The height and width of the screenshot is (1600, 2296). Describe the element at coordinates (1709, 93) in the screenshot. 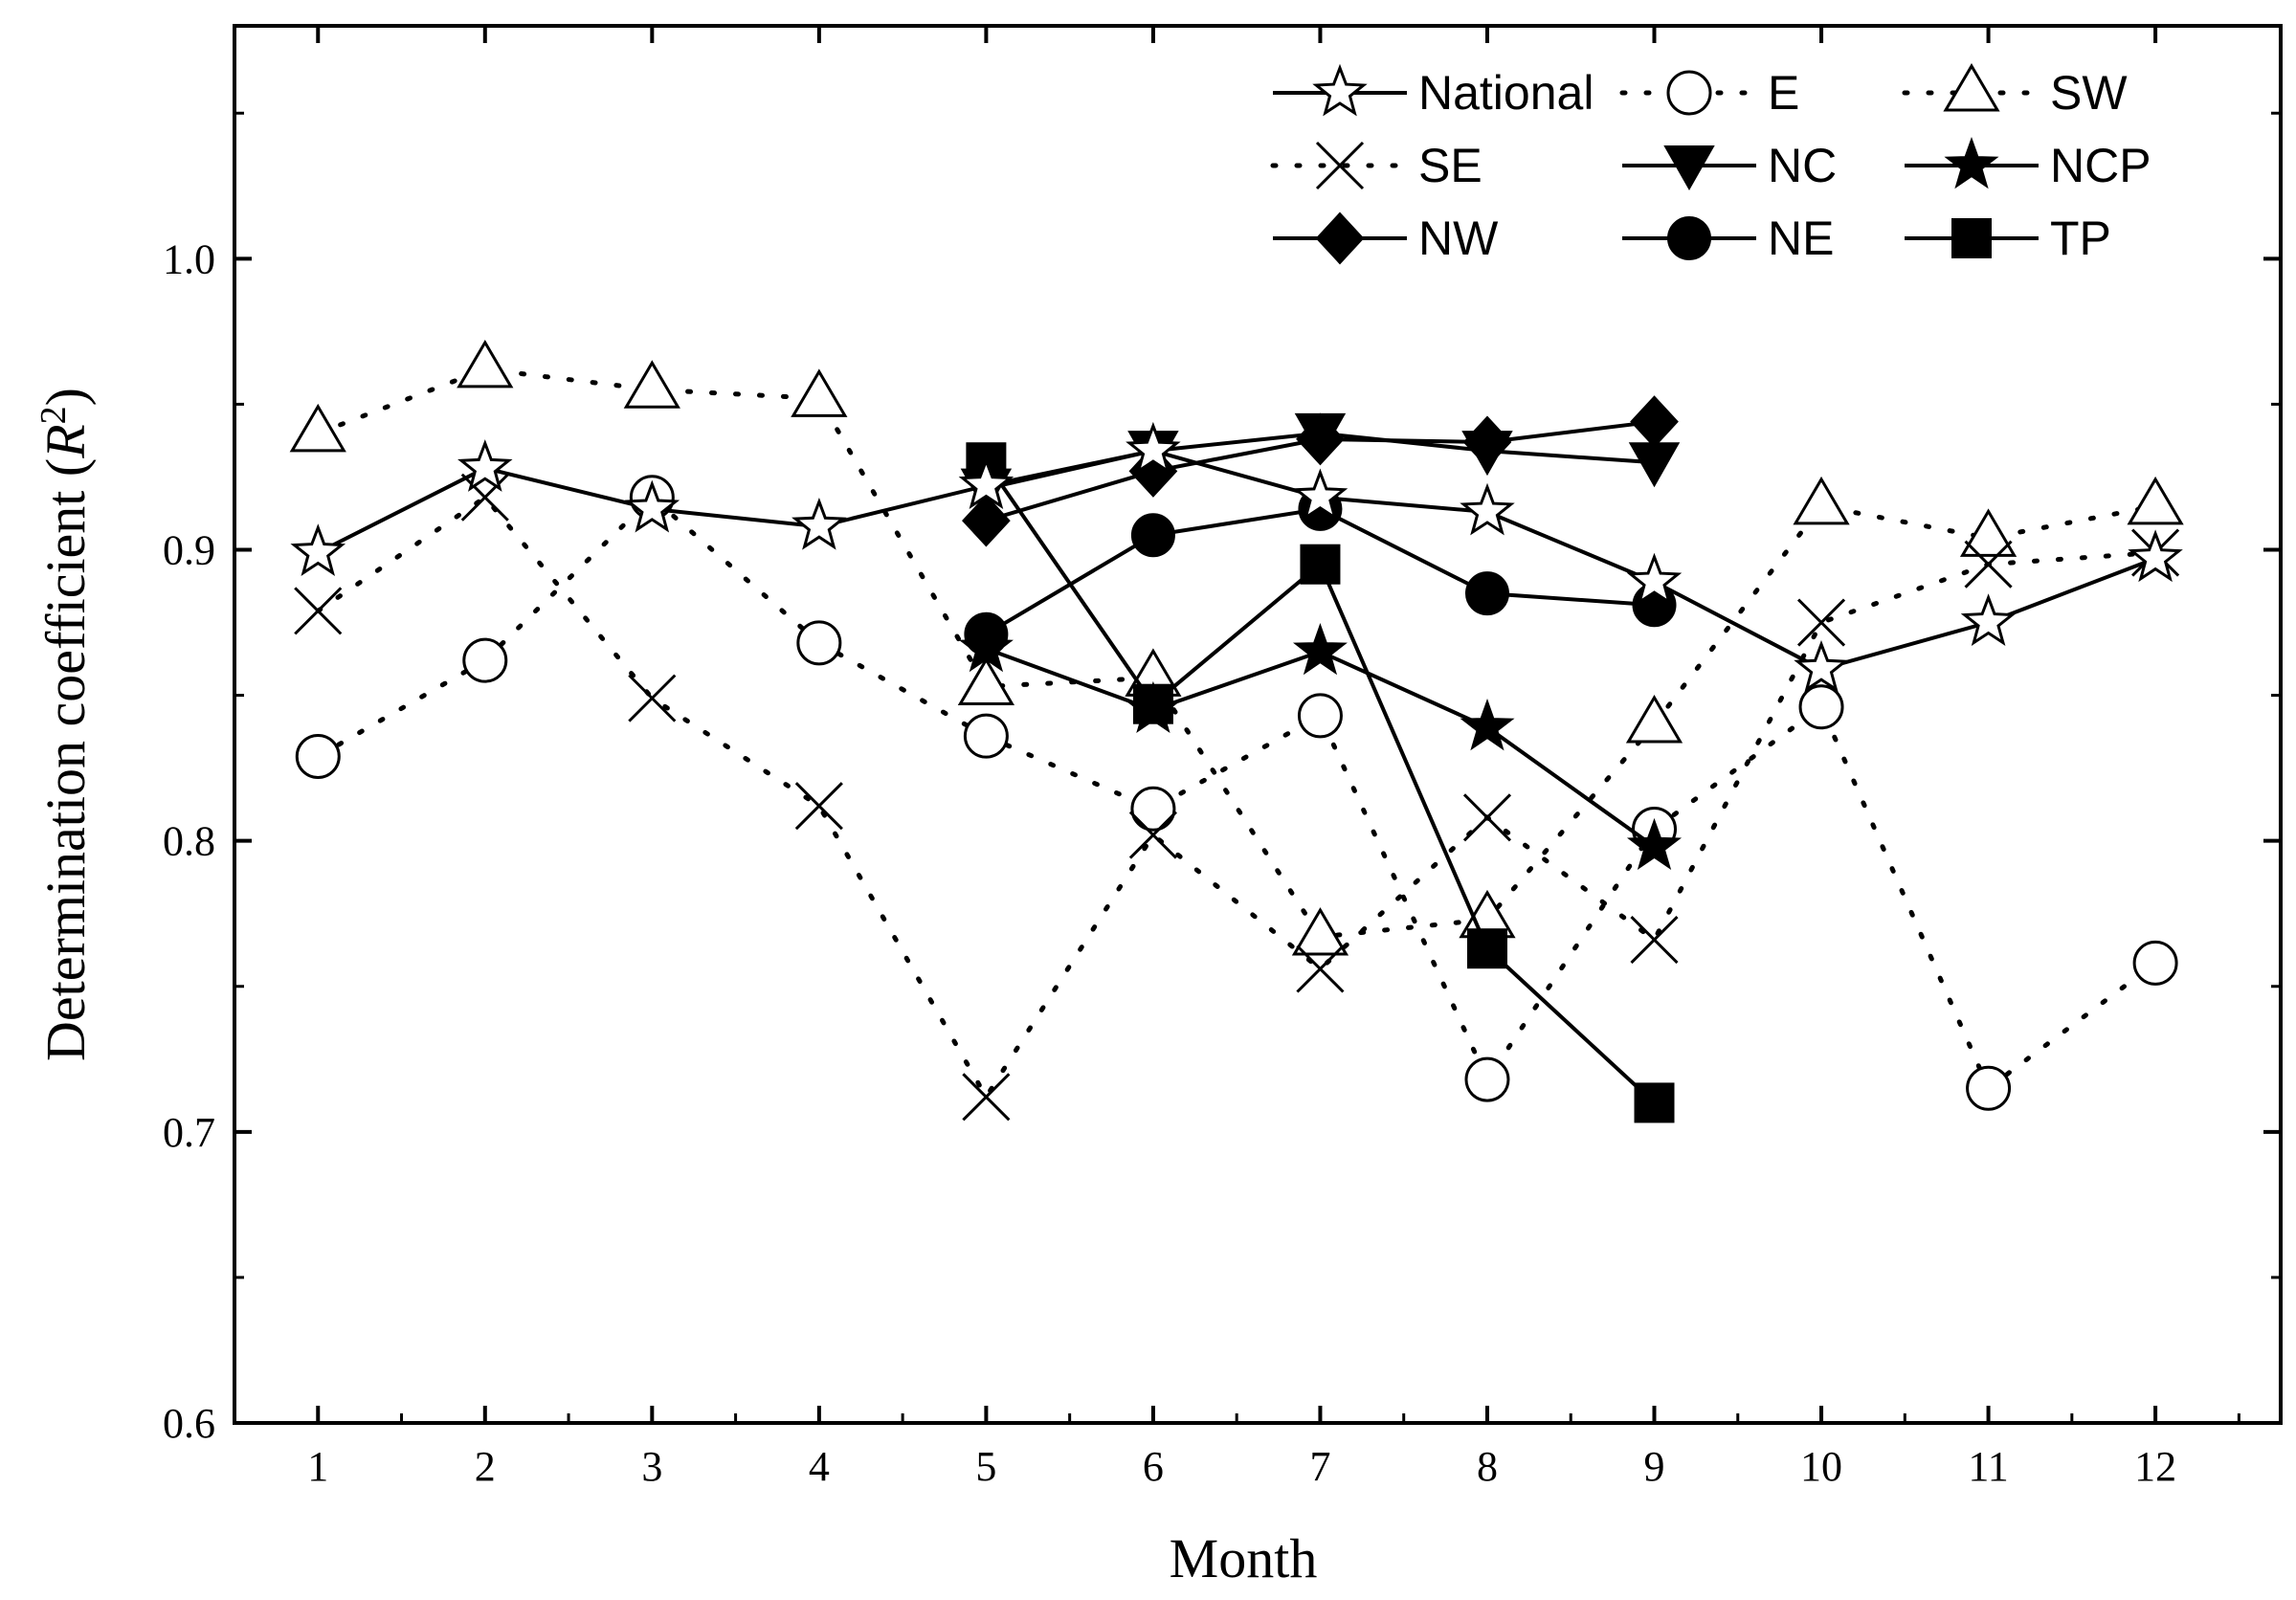

I see `legend-item-e: E` at that location.